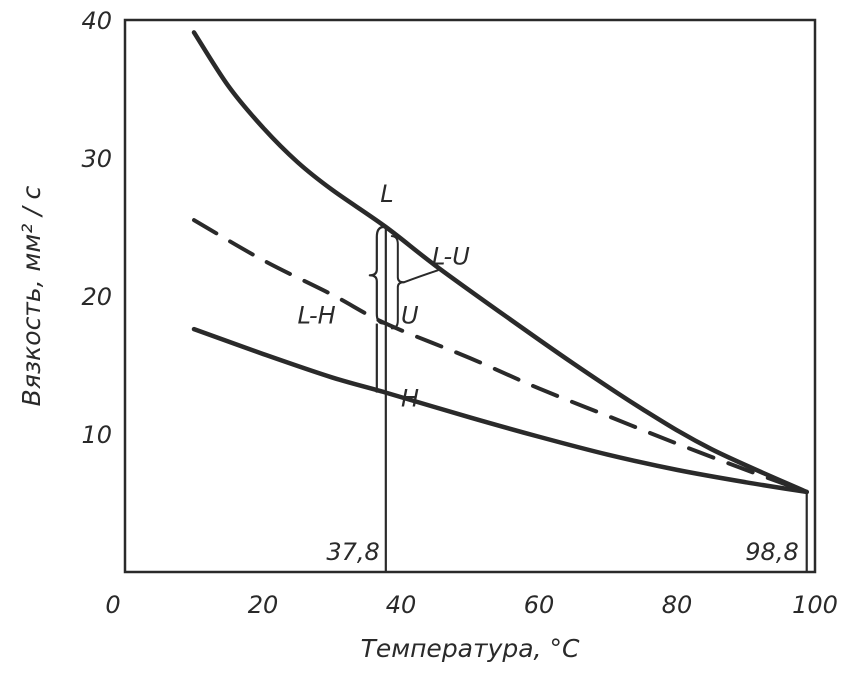 The image size is (867, 673). I want to click on x-tick-label: 100, so click(815, 605).